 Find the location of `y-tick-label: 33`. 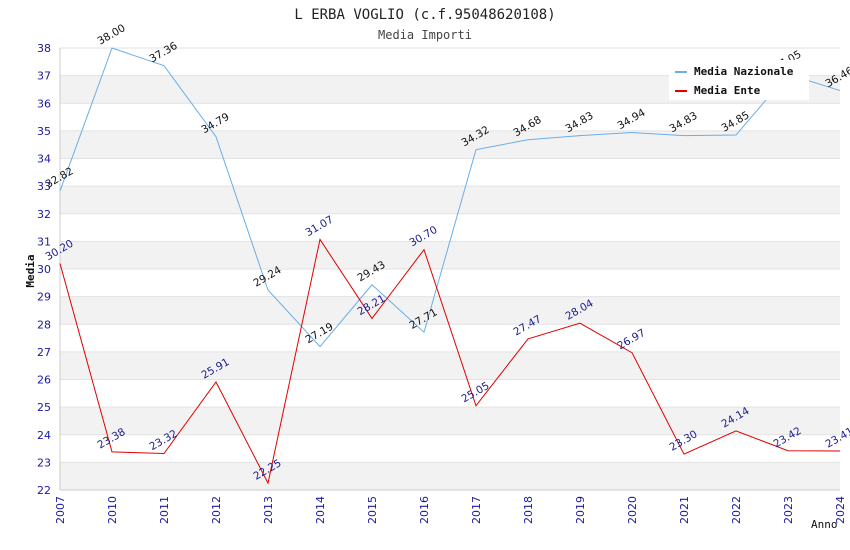

y-tick-label: 33 is located at coordinates (44, 186).